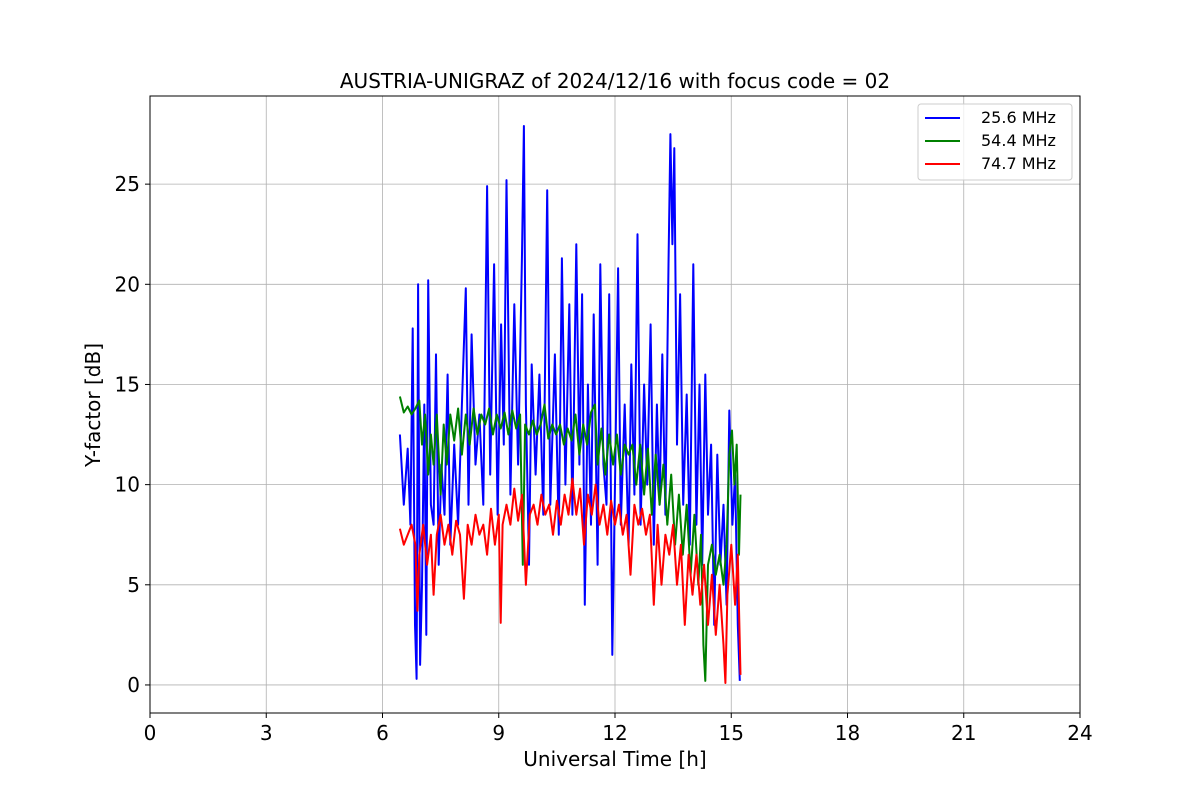  I want to click on legend-entry: 54.4 MHz, so click(990, 140).